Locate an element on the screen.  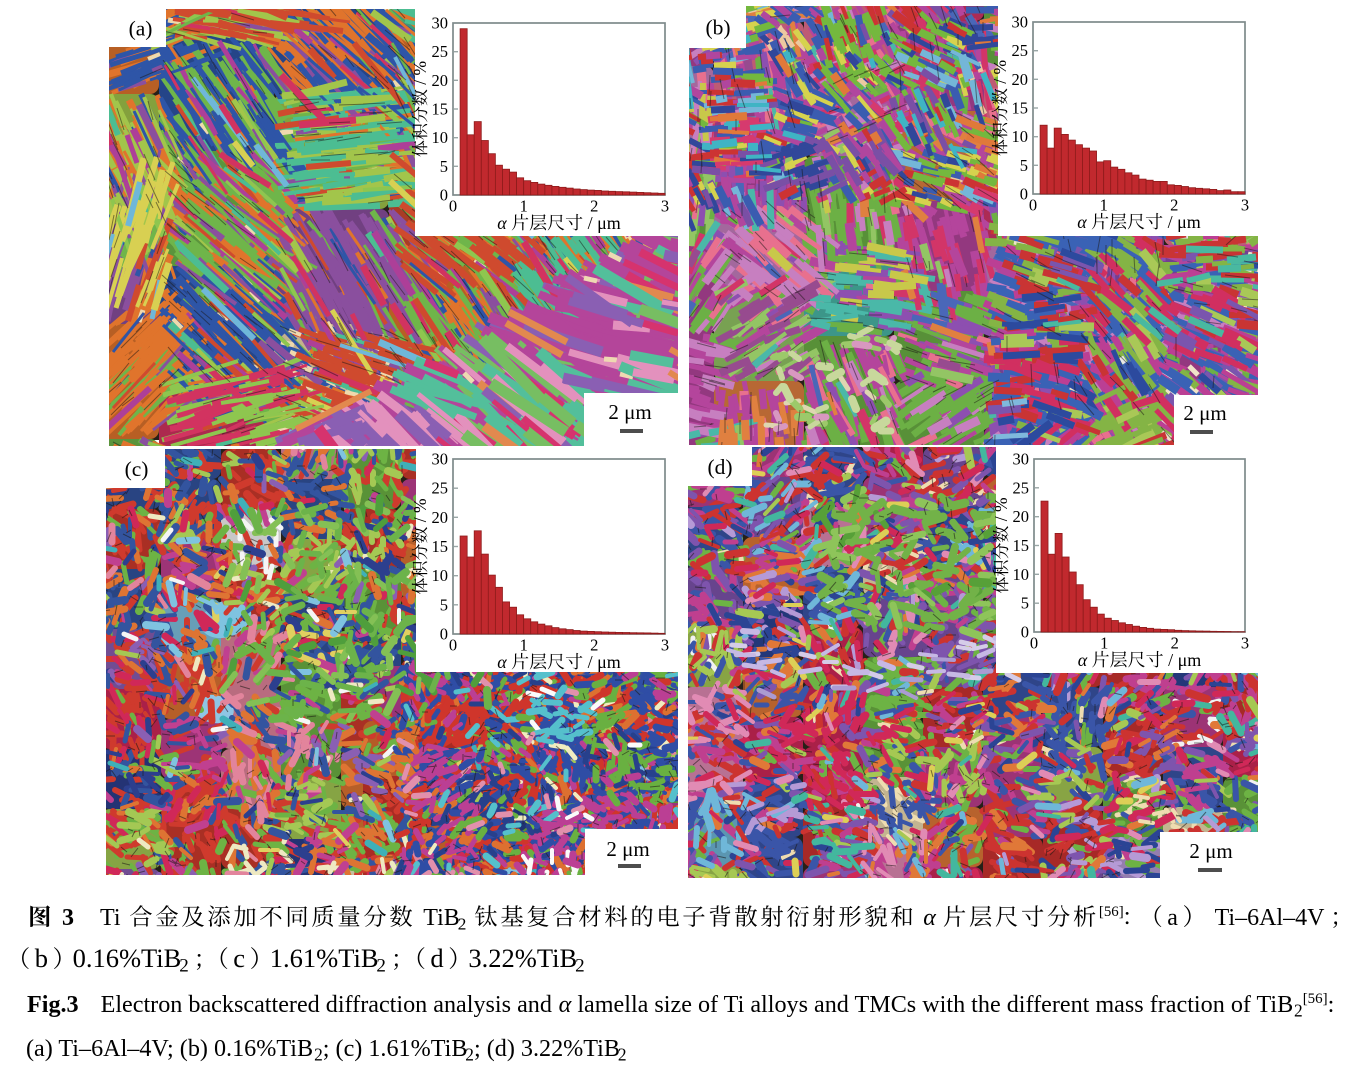
svg-text: a is located at coordinates (1172, 918).